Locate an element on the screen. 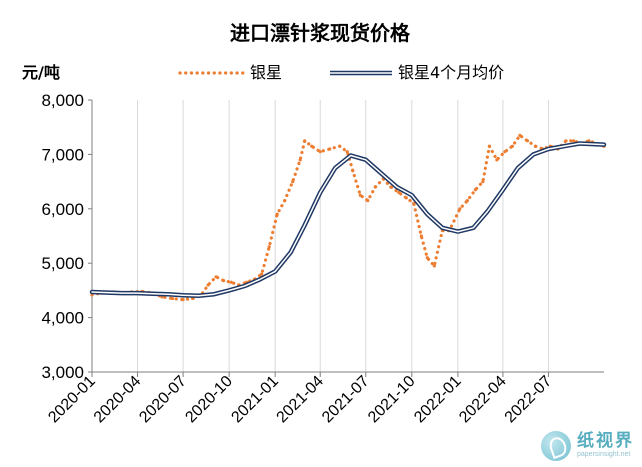 The height and width of the screenshot is (467, 642). x-tick-label: 2021-07 is located at coordinates (346, 400).